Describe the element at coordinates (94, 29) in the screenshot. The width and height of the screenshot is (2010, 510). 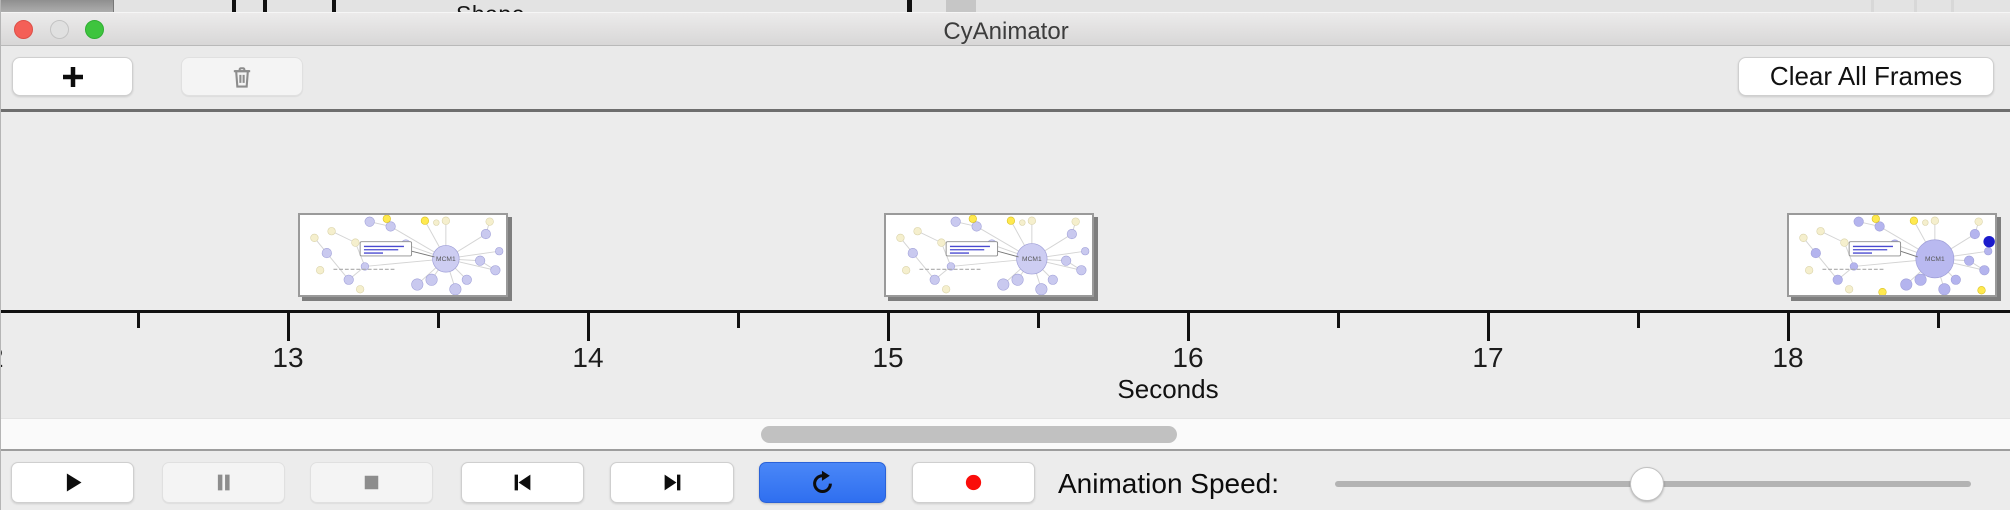
I see `zoom-button` at that location.